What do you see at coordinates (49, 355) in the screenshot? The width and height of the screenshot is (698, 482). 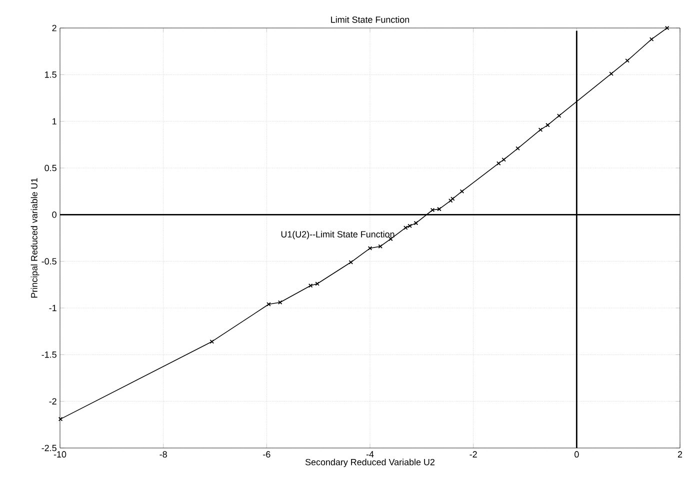 I see `y-tick-label: -1.5` at bounding box center [49, 355].